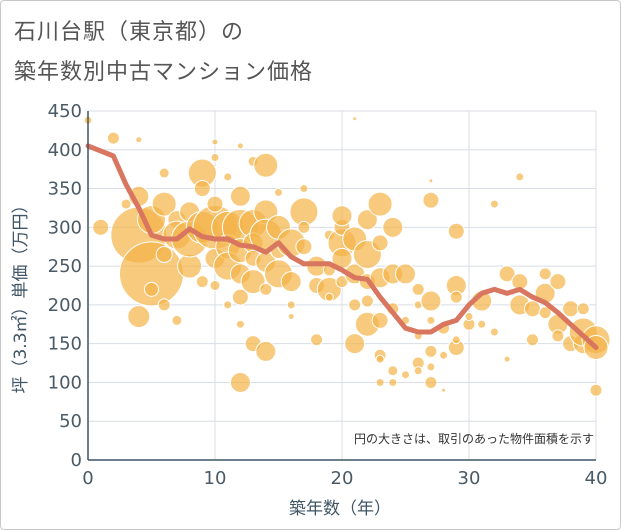  I want to click on y-tick-label: 250, so click(65, 266).